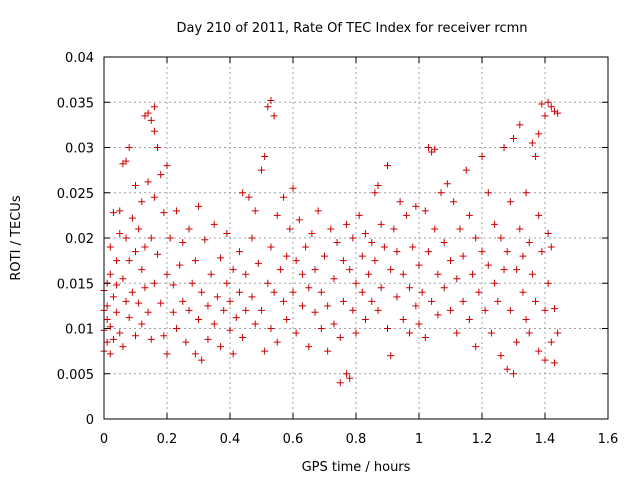  Describe the element at coordinates (230, 439) in the screenshot. I see `x-tick-label: 0.4` at that location.